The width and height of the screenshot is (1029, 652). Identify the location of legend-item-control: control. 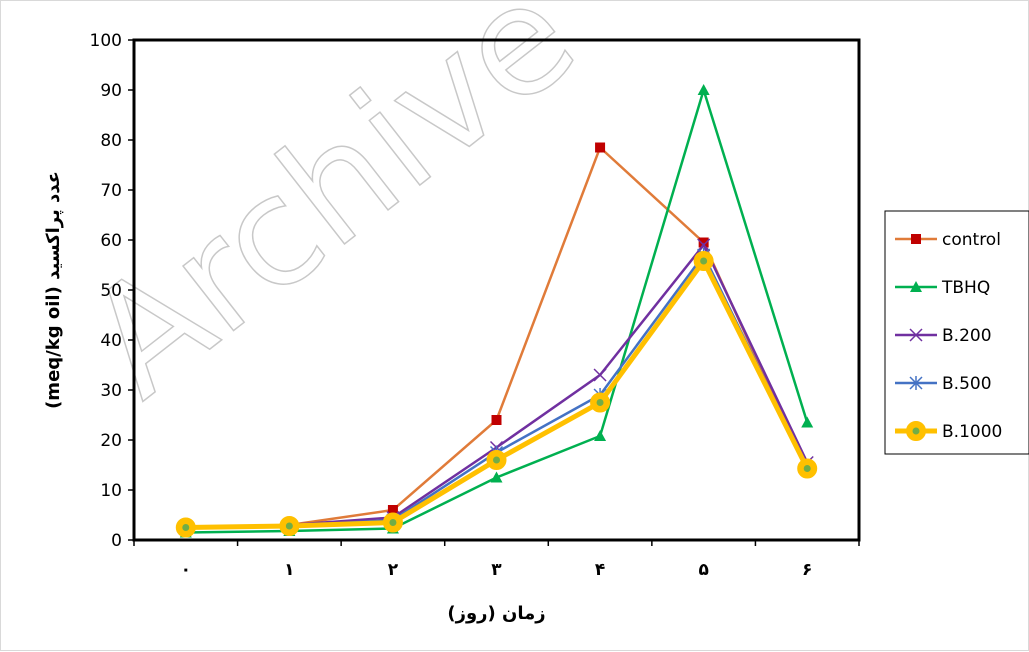
(948, 240).